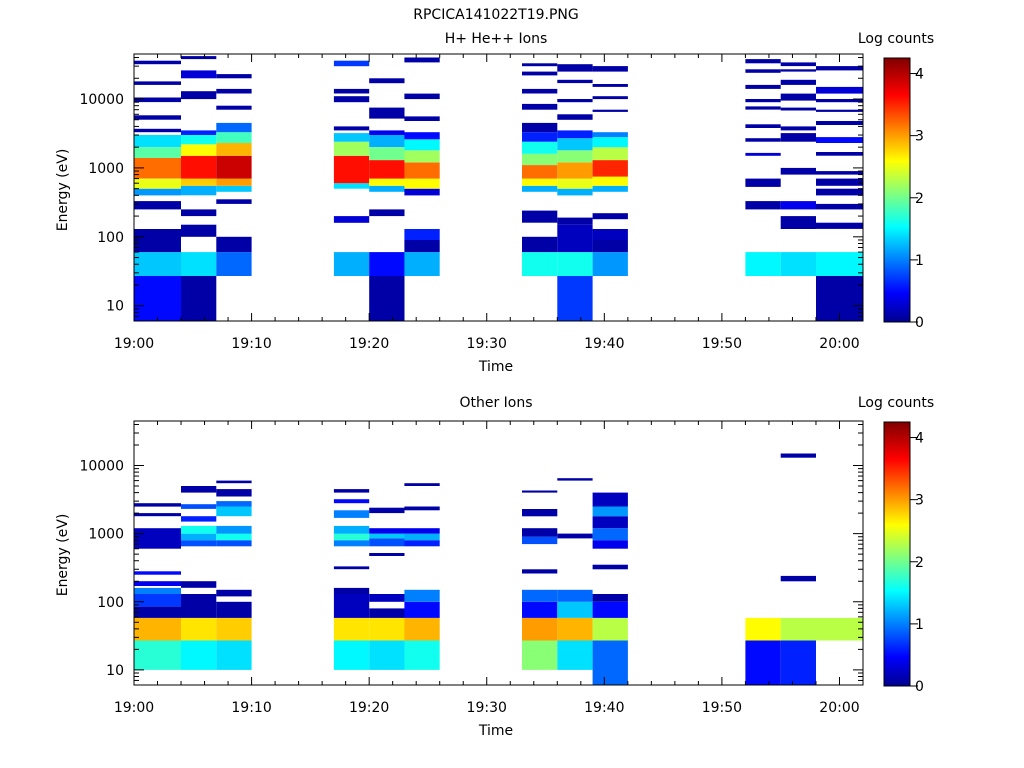 This screenshot has height=768, width=1024. What do you see at coordinates (496, 39) in the screenshot?
I see `panel-title: H+ He++ Ions` at bounding box center [496, 39].